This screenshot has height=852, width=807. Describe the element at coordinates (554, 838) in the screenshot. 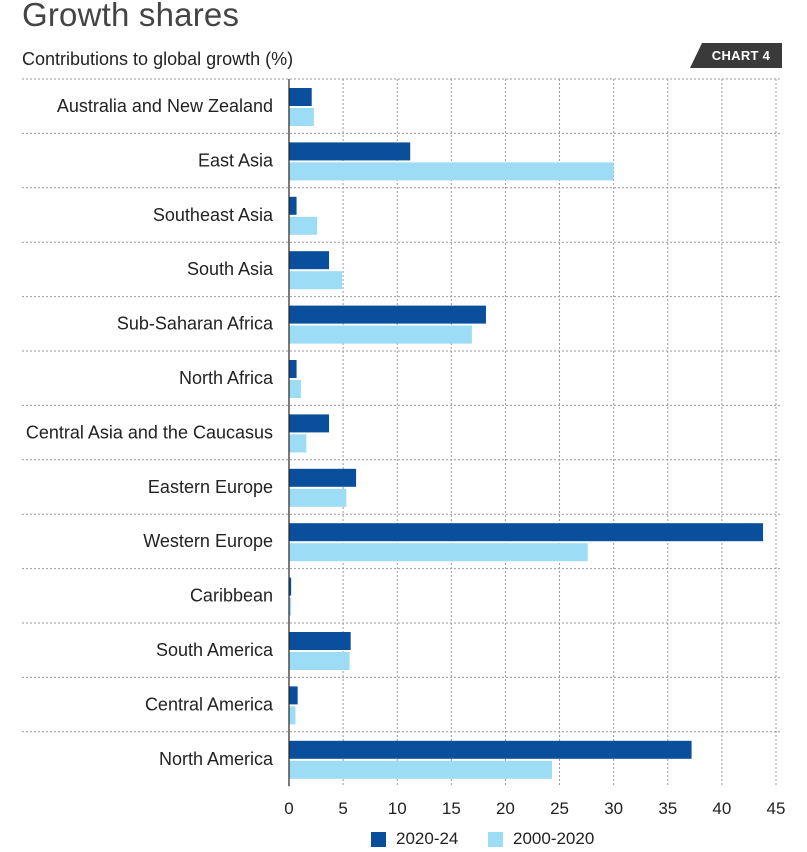

I see `legend-label-2000-2020: 2000-2020` at that location.